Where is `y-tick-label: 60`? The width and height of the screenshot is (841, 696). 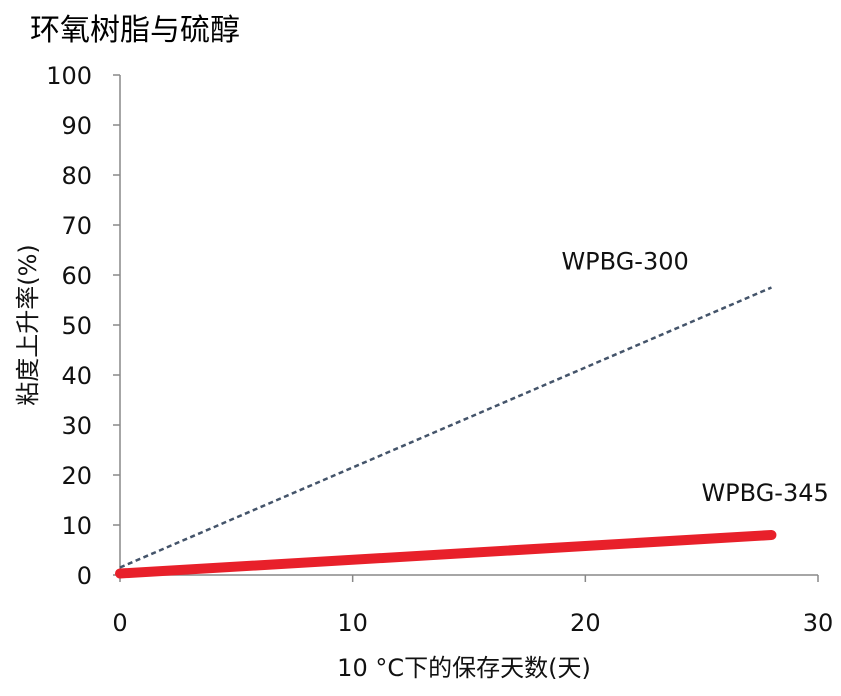 y-tick-label: 60 is located at coordinates (76, 276).